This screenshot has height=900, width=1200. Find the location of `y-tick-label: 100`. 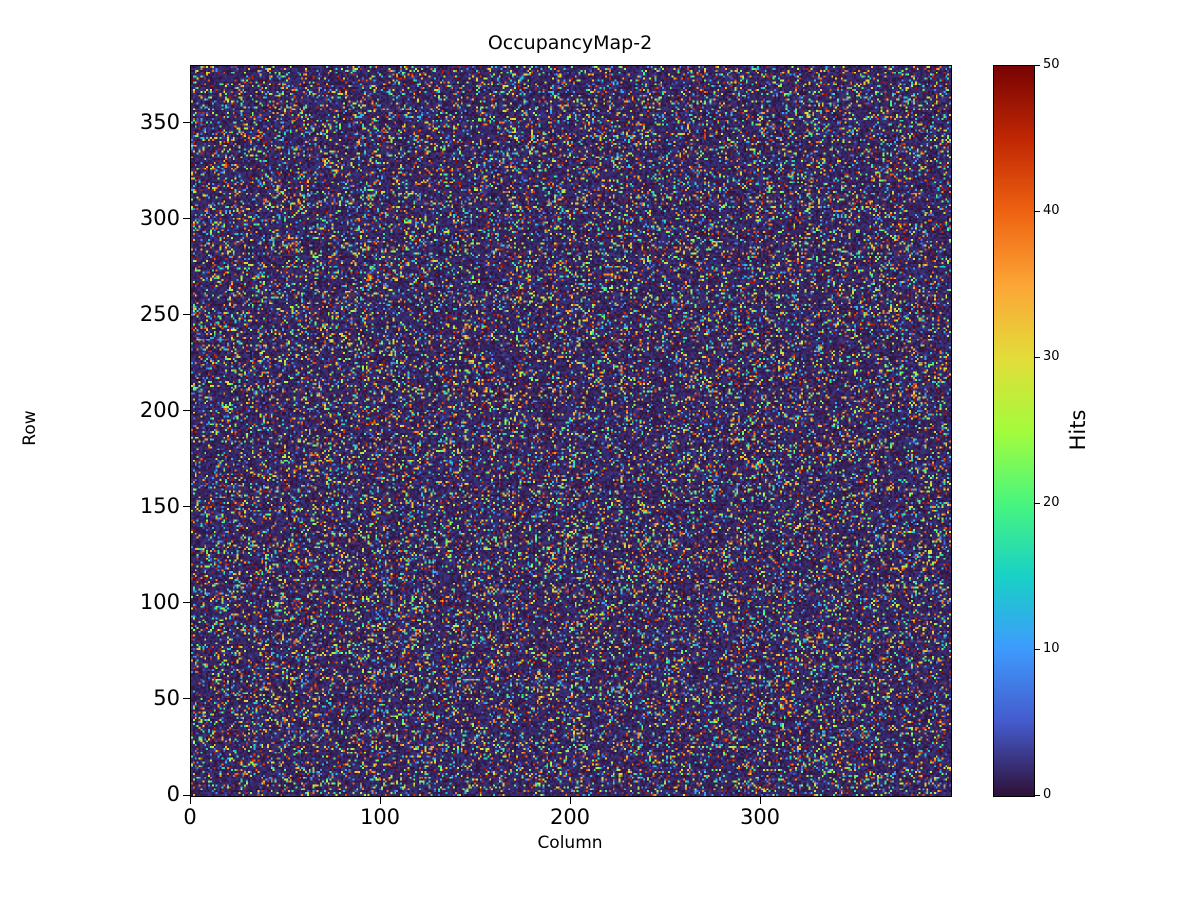

y-tick-label: 100 is located at coordinates (159, 601).